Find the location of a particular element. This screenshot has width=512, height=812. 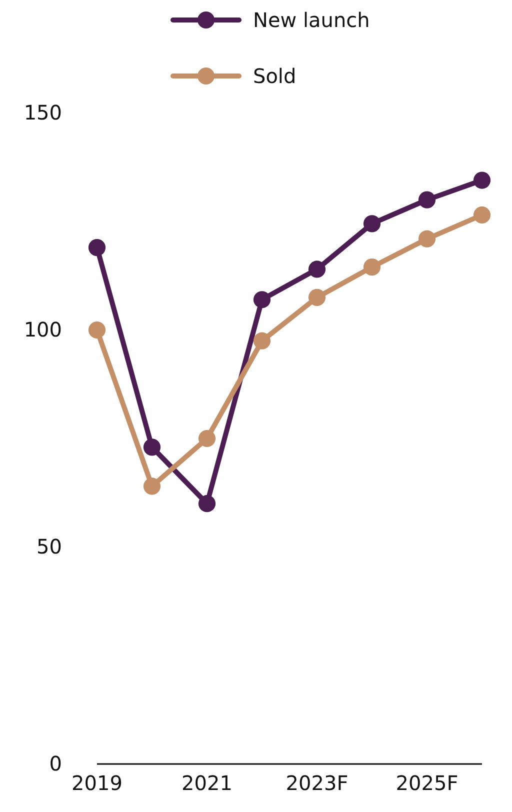

legend-label: Sold is located at coordinates (274, 76).